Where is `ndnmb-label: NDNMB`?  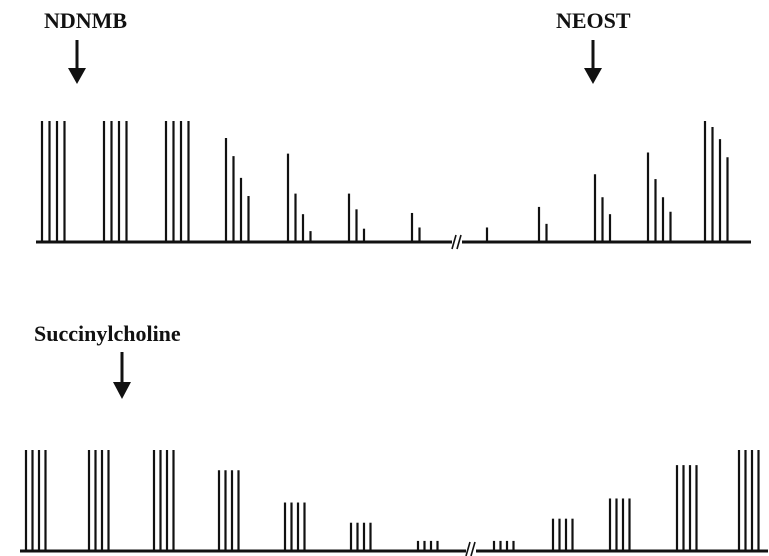
ndnmb-label: NDNMB is located at coordinates (85, 20).